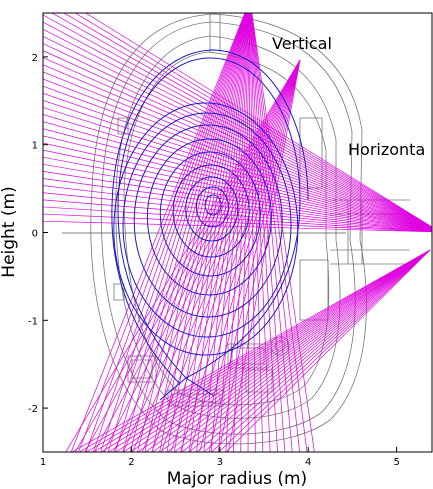  Describe the element at coordinates (35, 146) in the screenshot. I see `y-tick-label: 1` at that location.